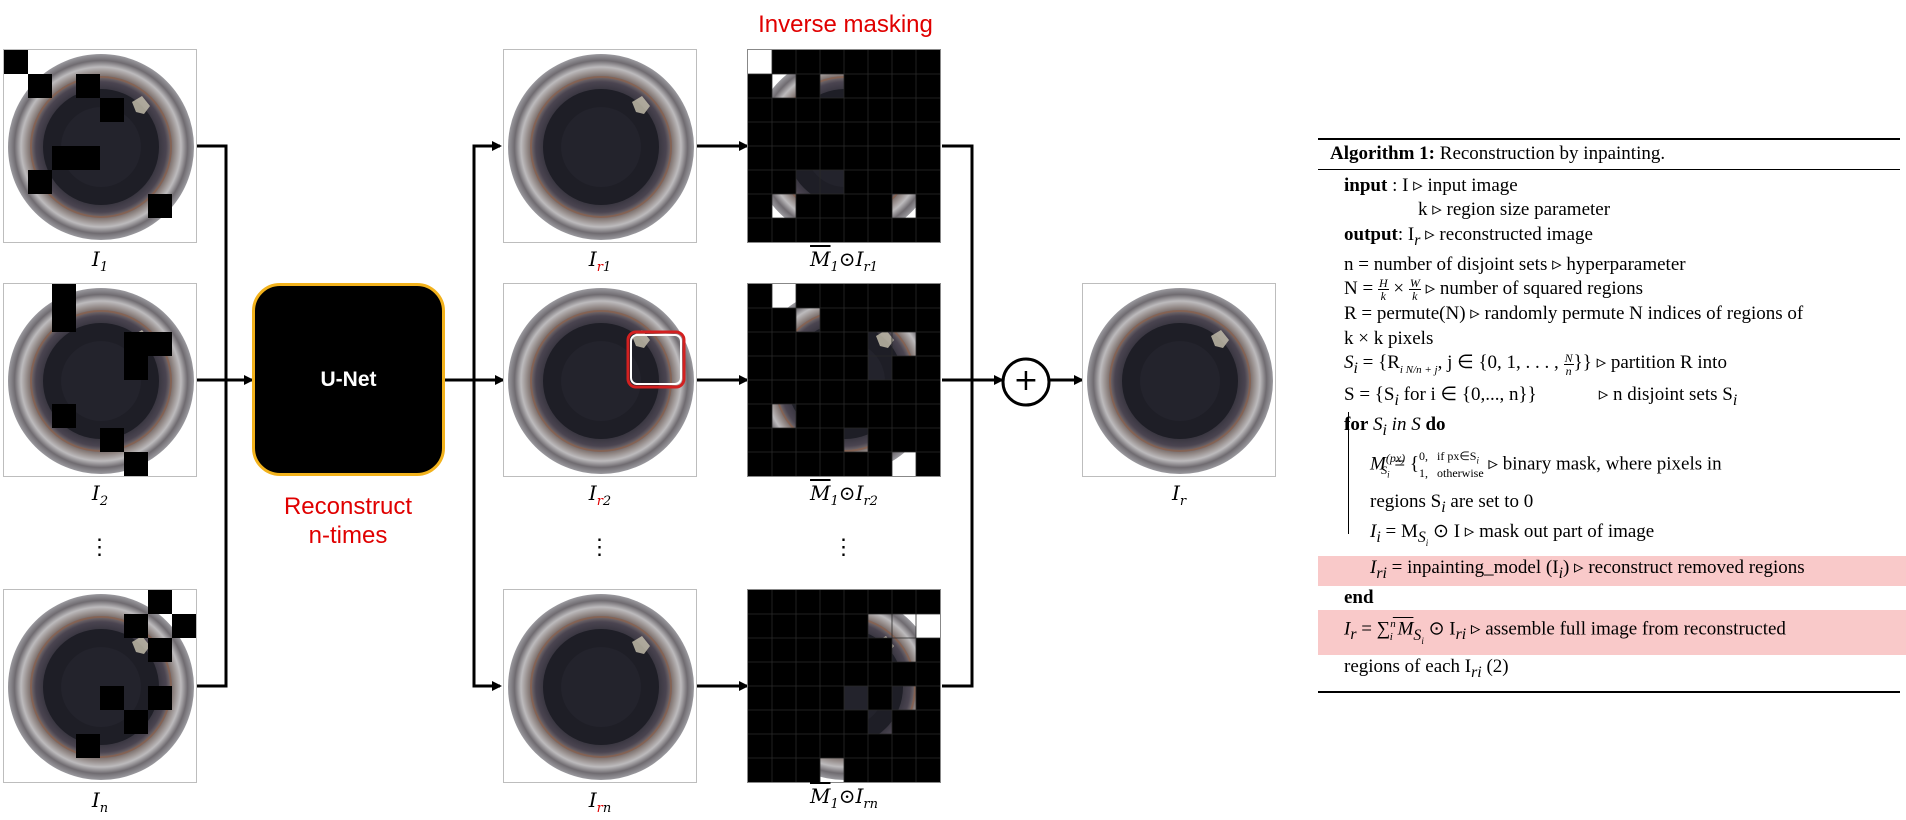 The image size is (1906, 820). I want to click on output-image, so click(1179, 380).